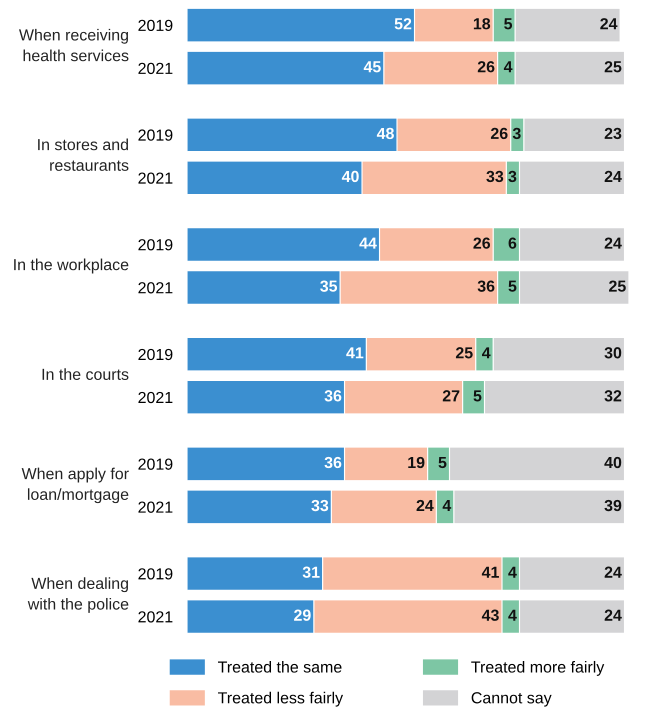 Image resolution: width=645 pixels, height=721 pixels. Describe the element at coordinates (613, 396) in the screenshot. I see `data-label: 32` at that location.